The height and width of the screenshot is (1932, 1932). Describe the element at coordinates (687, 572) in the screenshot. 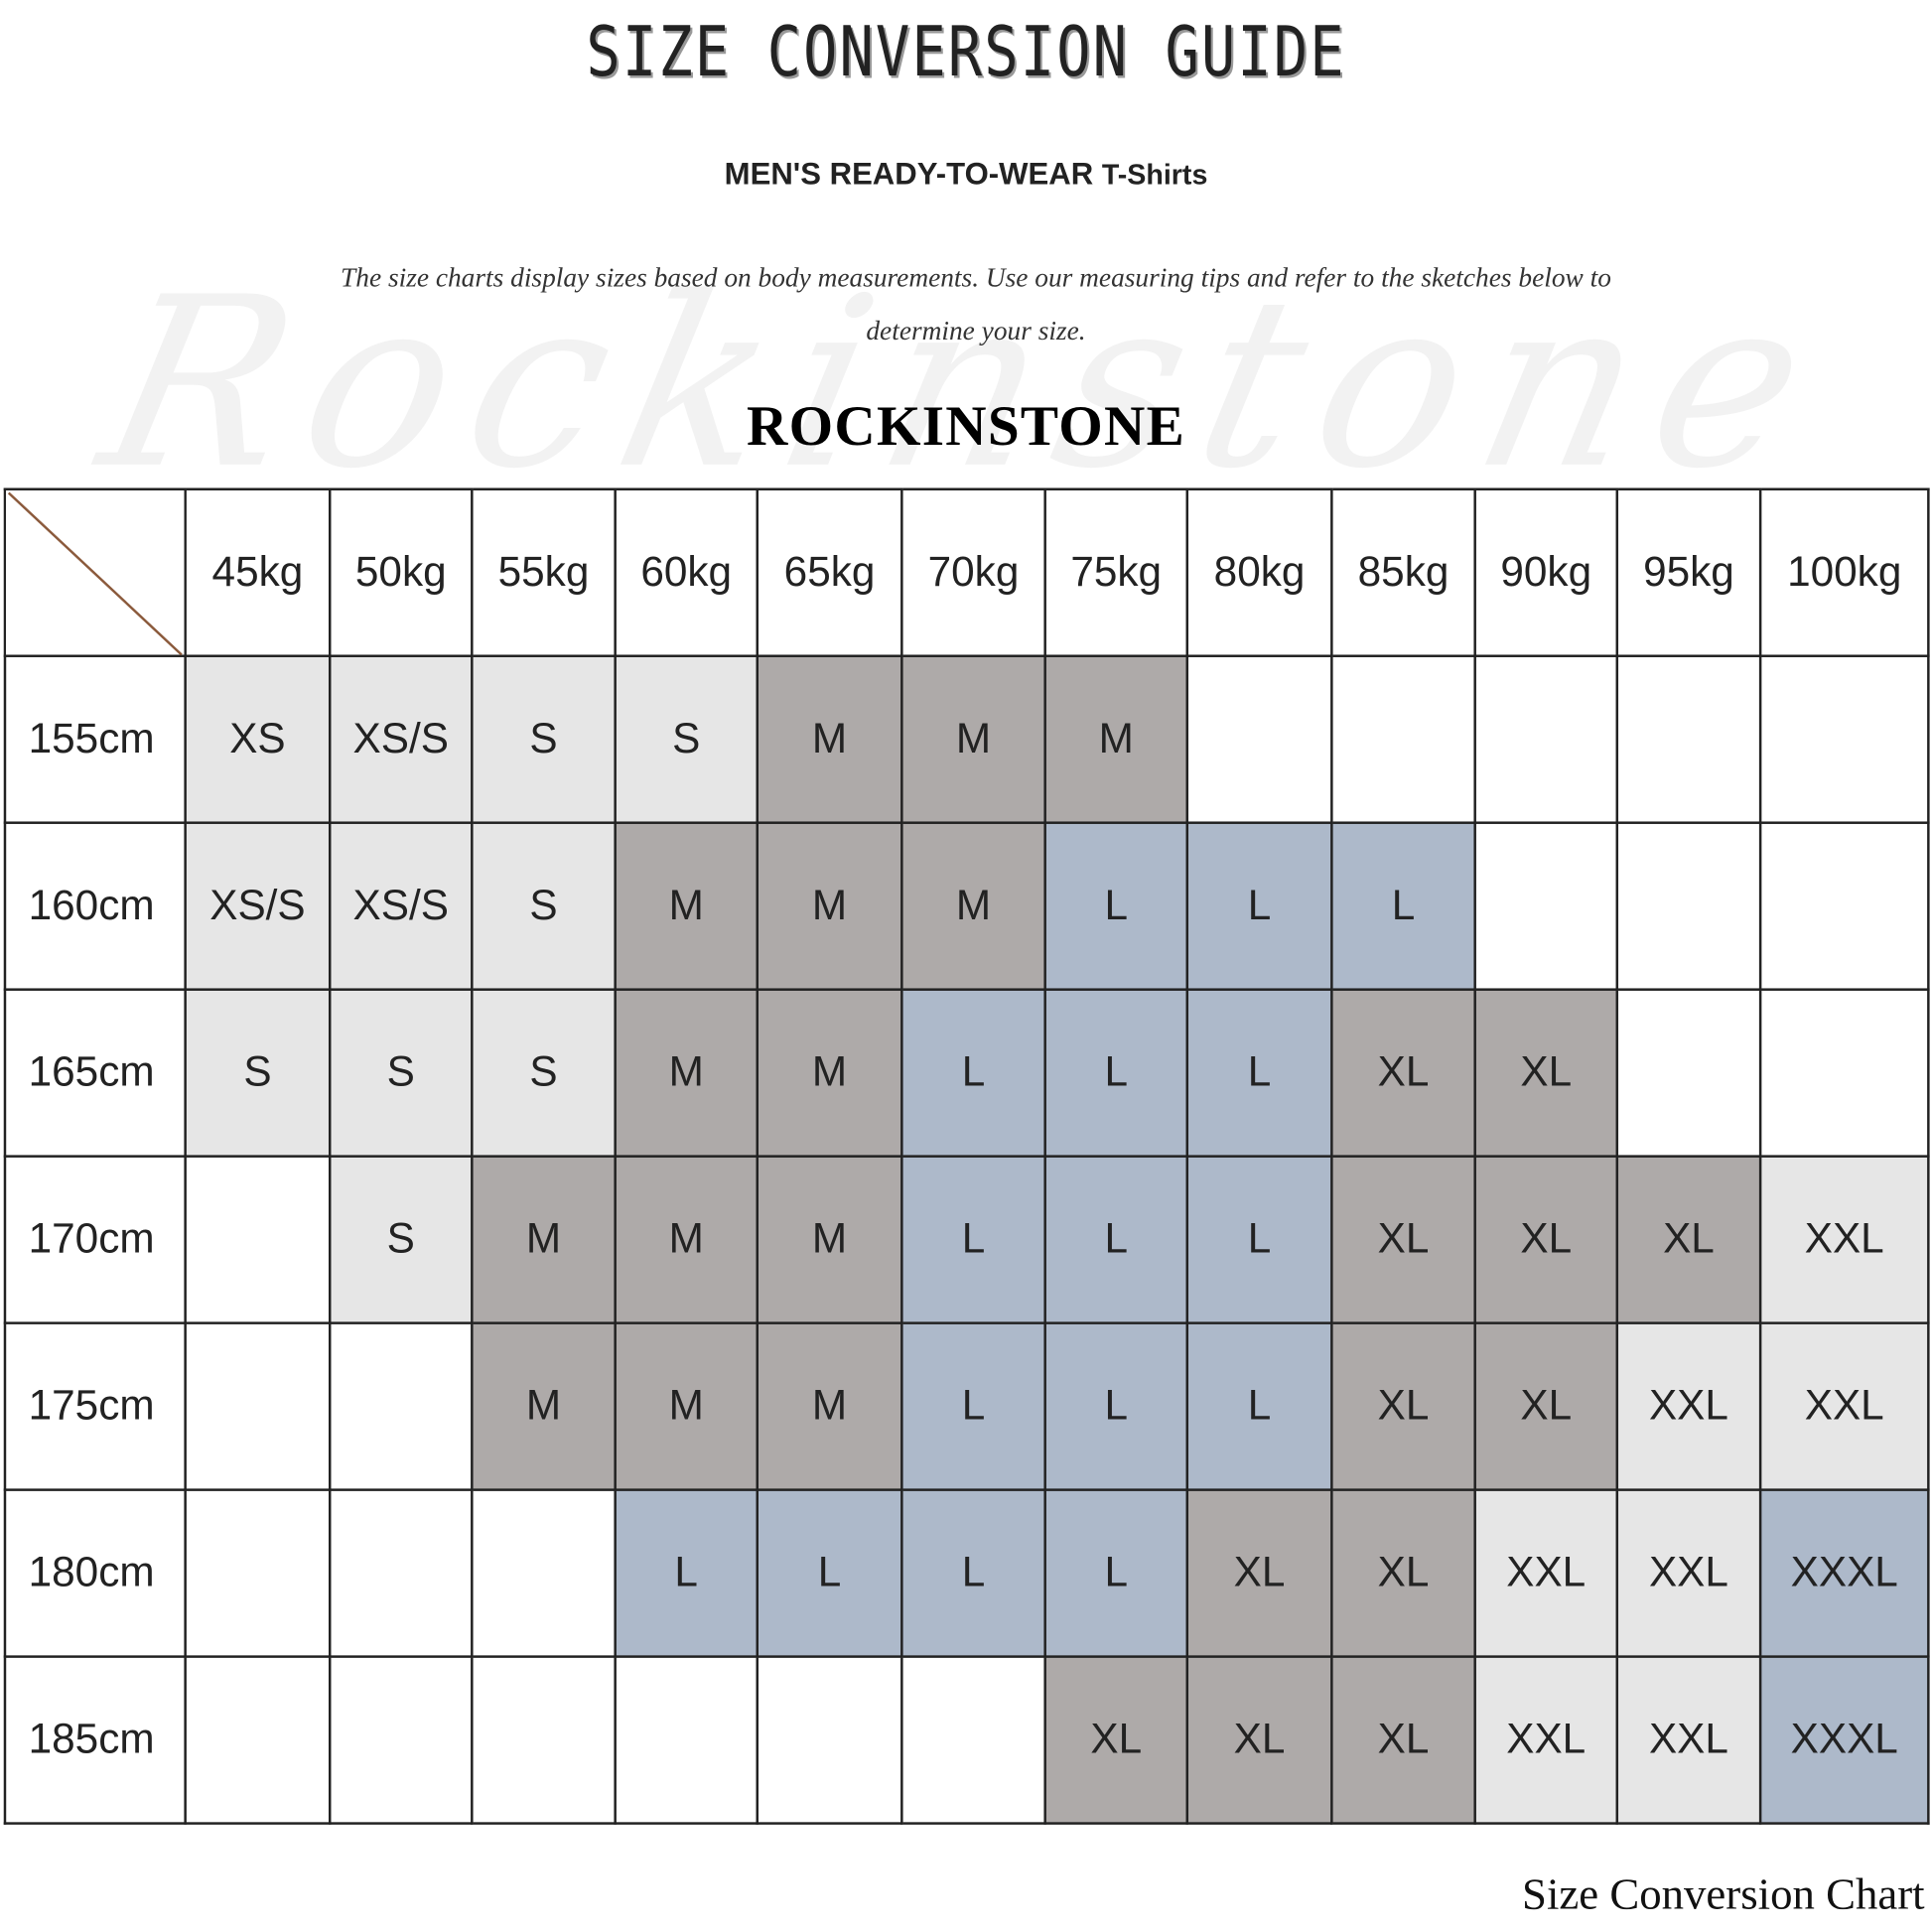

I see `weight-header: 60kg` at that location.